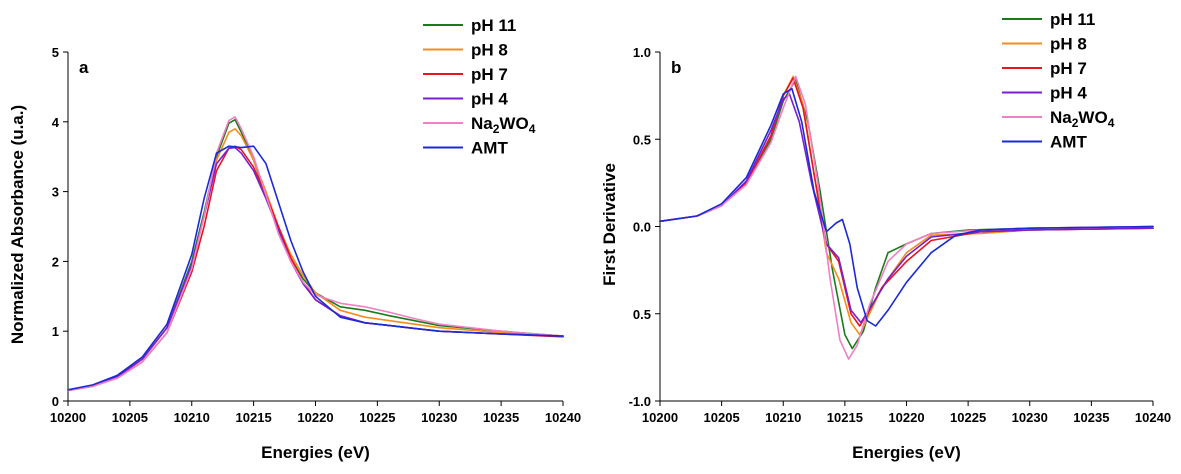  I want to click on y-tick-label: 0, so click(55, 401).